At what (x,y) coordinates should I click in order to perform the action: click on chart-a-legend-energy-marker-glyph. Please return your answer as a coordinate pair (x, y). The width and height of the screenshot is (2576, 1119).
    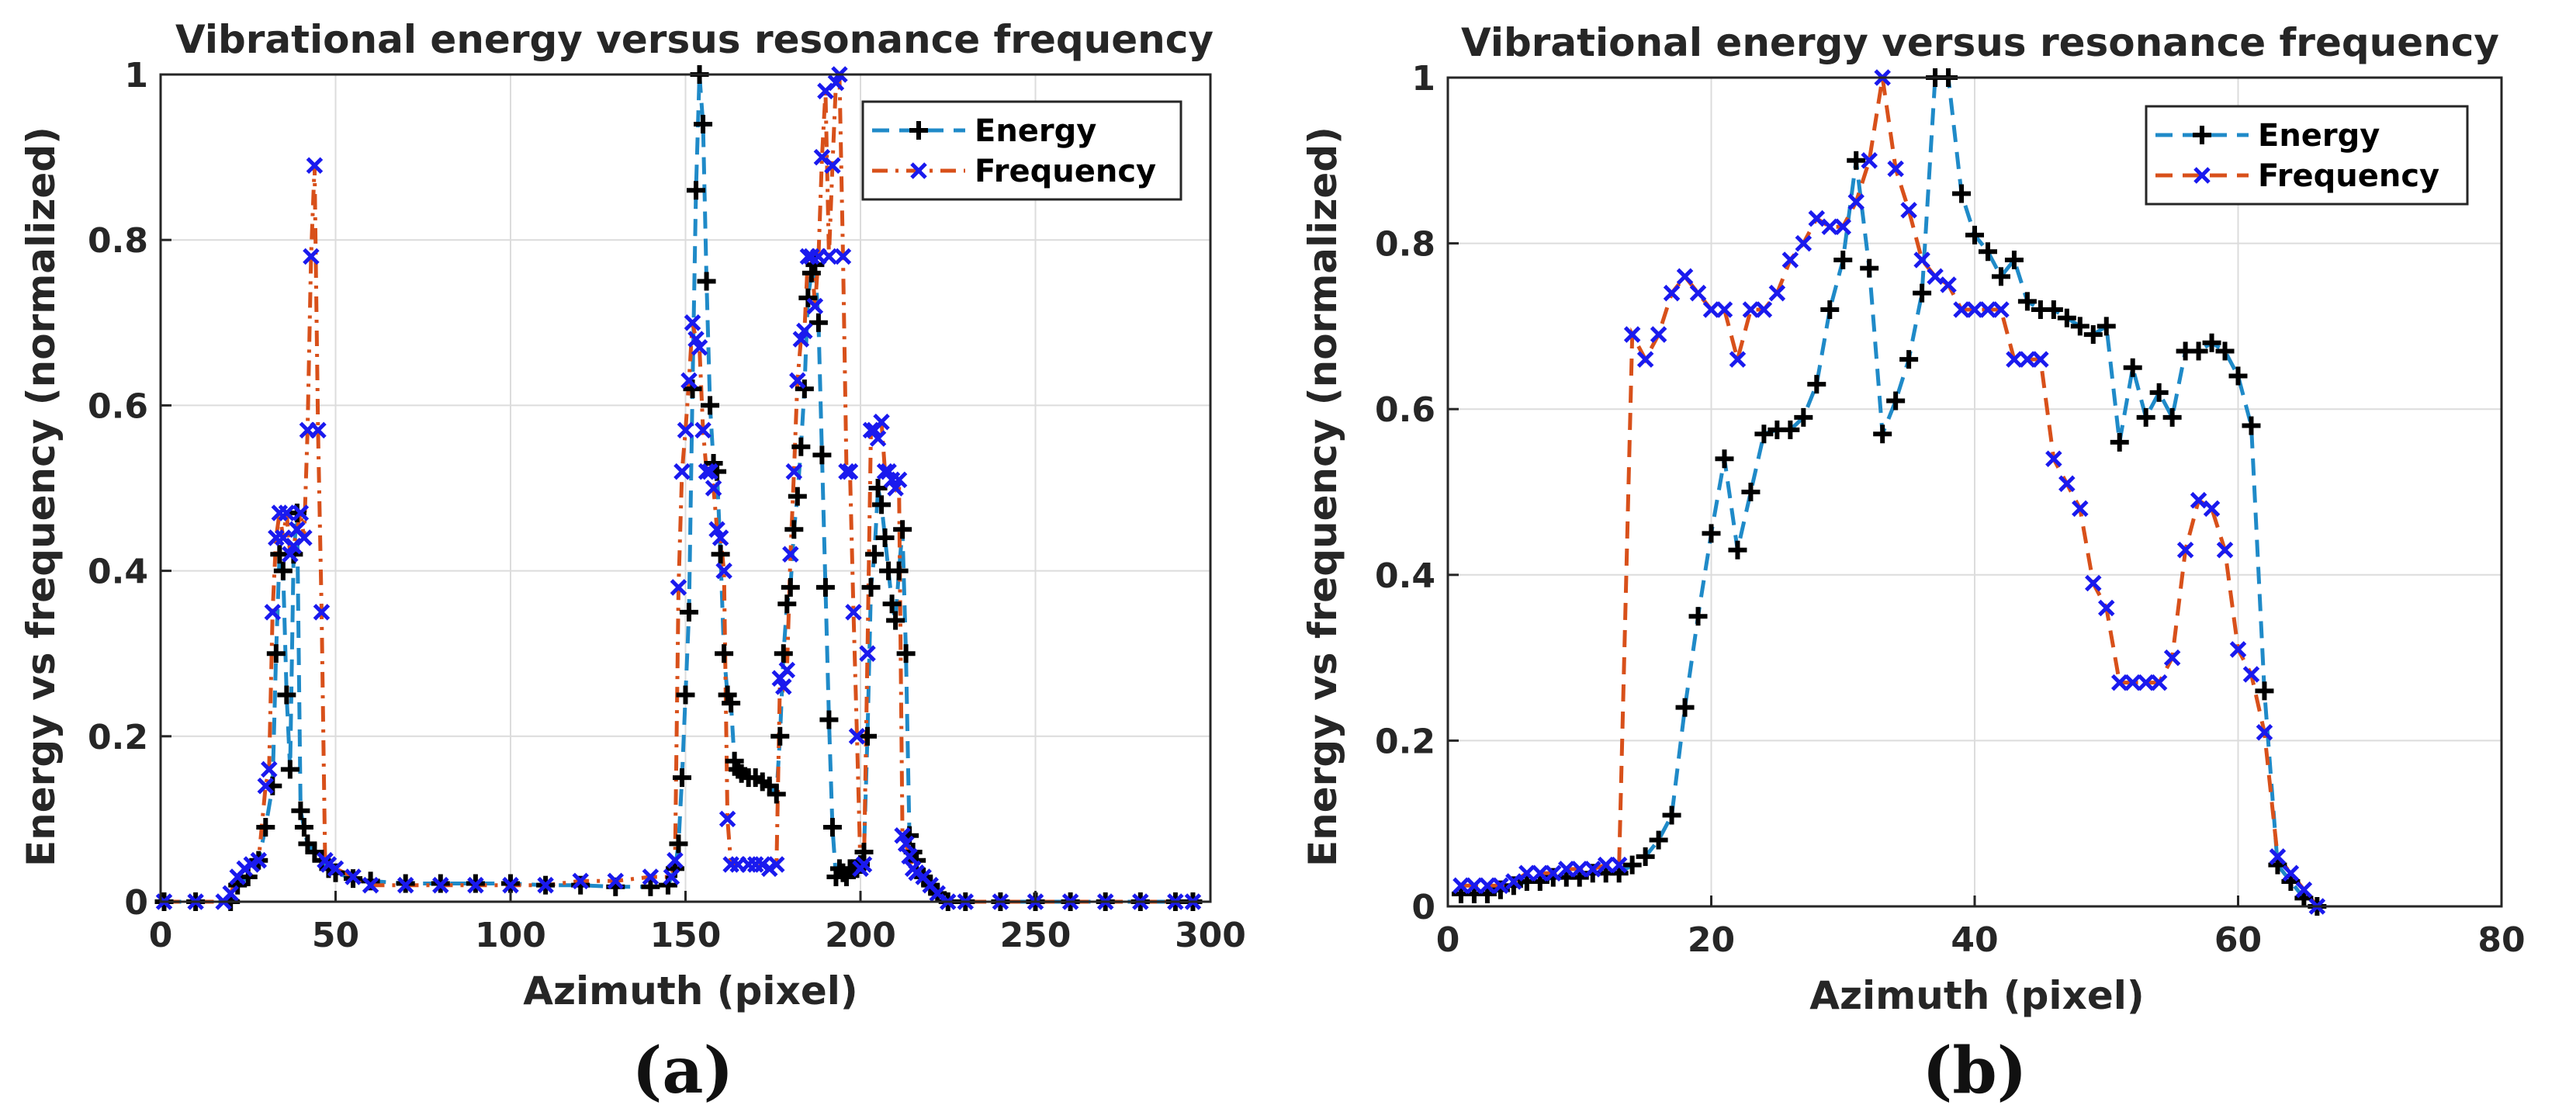
    Looking at the image, I should click on (918, 130).